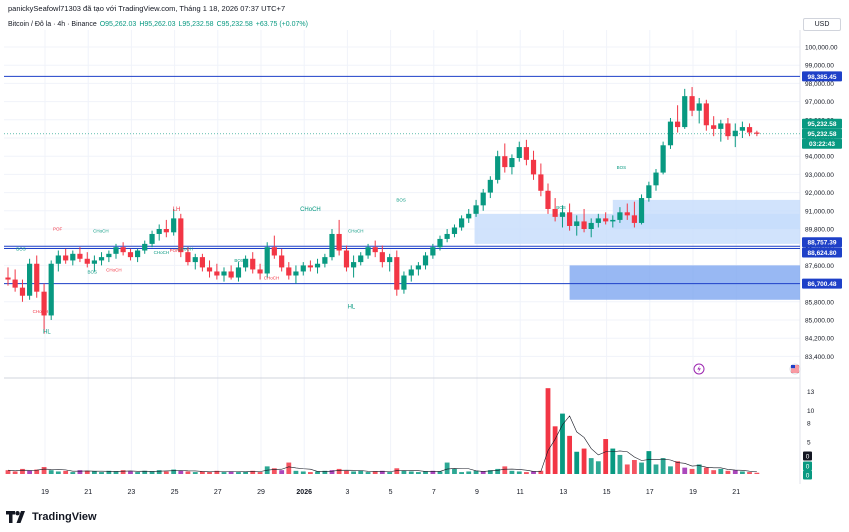 This screenshot has width=849, height=532. Describe the element at coordinates (434, 492) in the screenshot. I see `time-tick-label: 7` at that location.